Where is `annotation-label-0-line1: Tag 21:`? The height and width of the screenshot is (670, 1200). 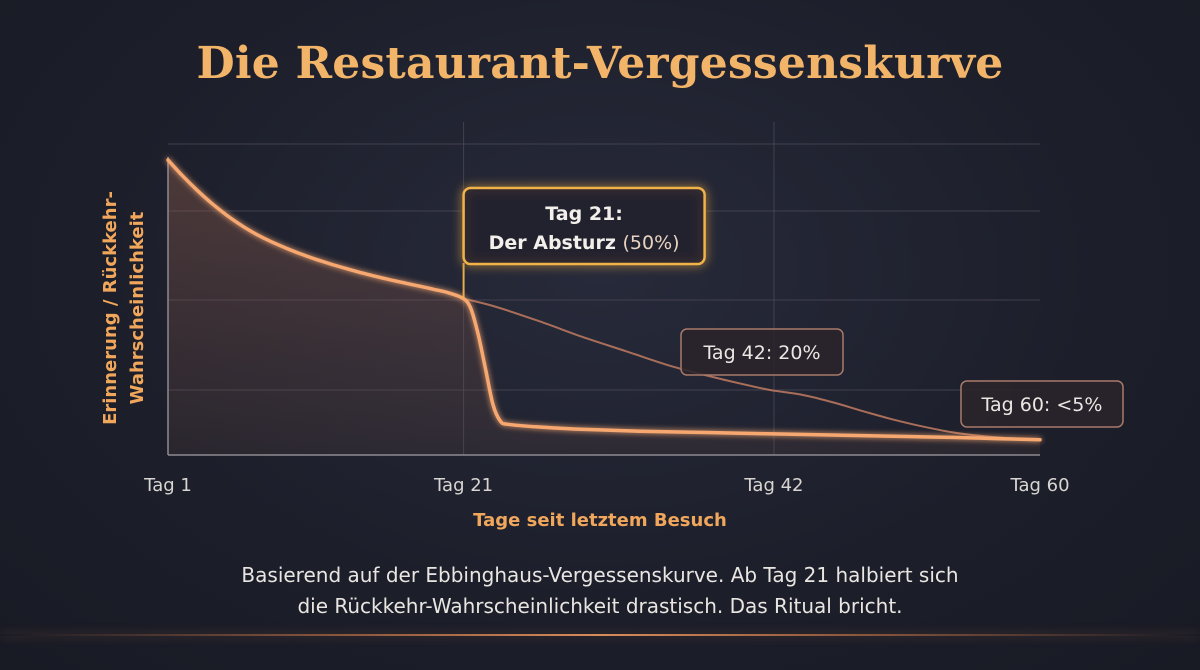 annotation-label-0-line1: Tag 21: is located at coordinates (584, 214).